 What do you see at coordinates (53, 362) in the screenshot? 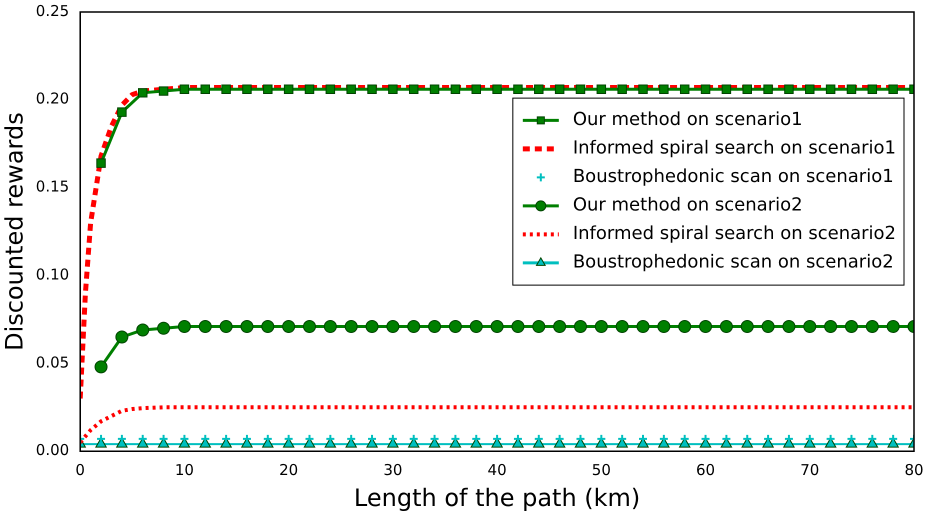
I see `y-tick-label: 0.05` at bounding box center [53, 362].